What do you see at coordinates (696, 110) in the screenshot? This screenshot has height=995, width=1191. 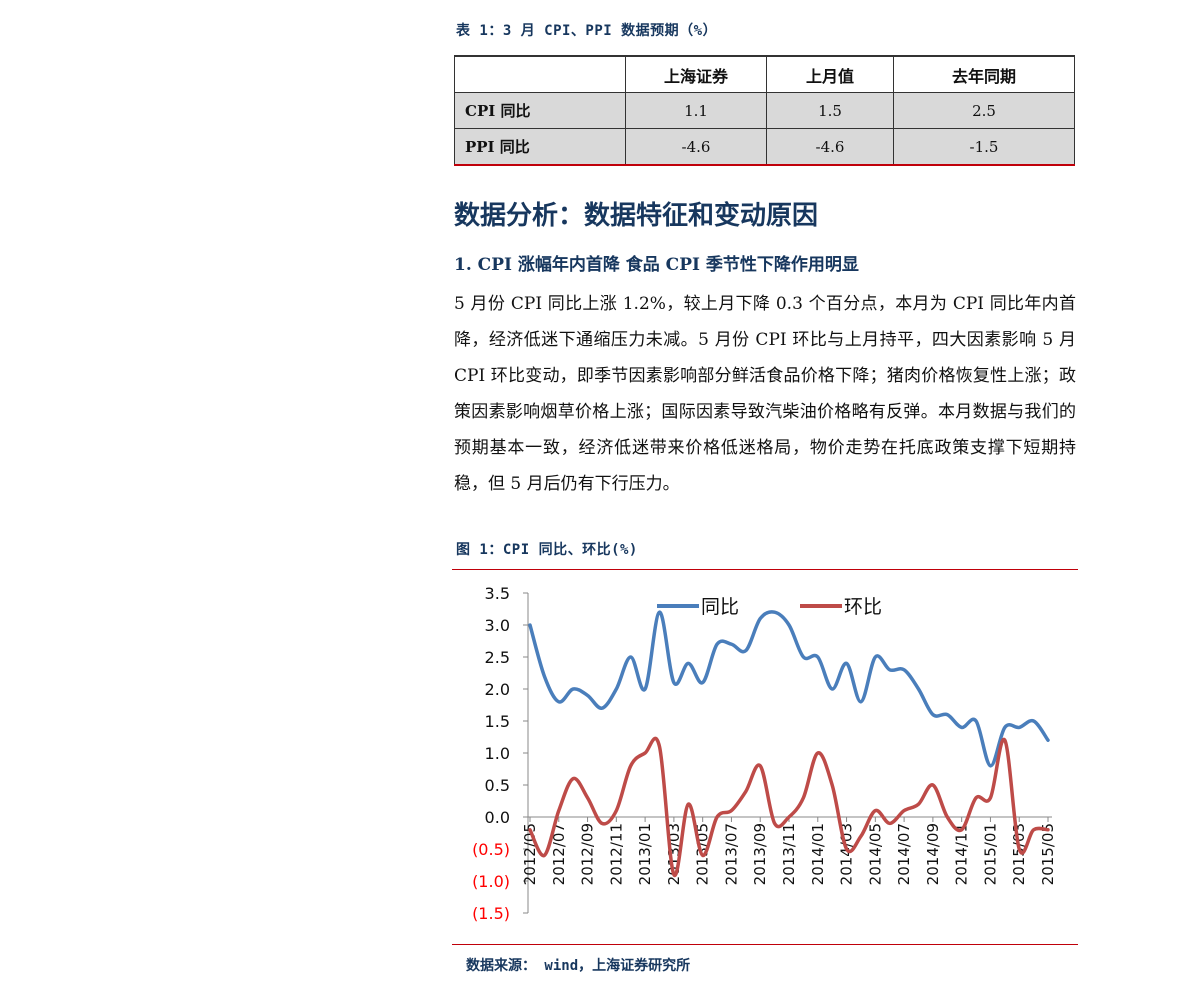 I see `table-cell: 1.1` at bounding box center [696, 110].